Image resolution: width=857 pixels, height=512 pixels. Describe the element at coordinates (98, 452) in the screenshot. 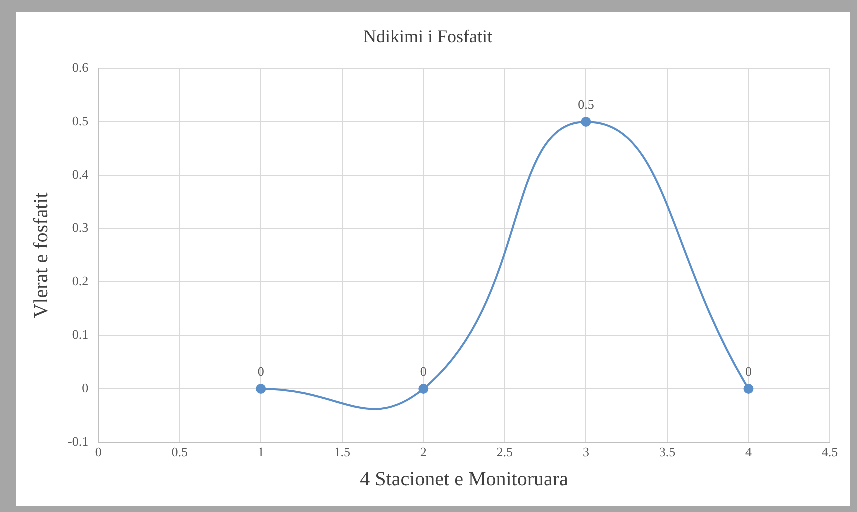

I see `x-tick-label: 0` at that location.